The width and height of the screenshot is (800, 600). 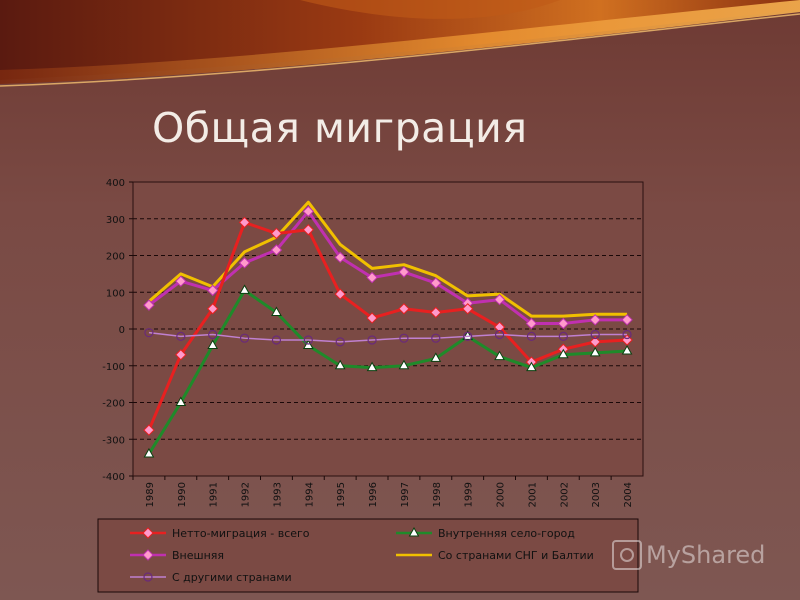 I want to click on series-Внешняя, so click(x=388, y=267).